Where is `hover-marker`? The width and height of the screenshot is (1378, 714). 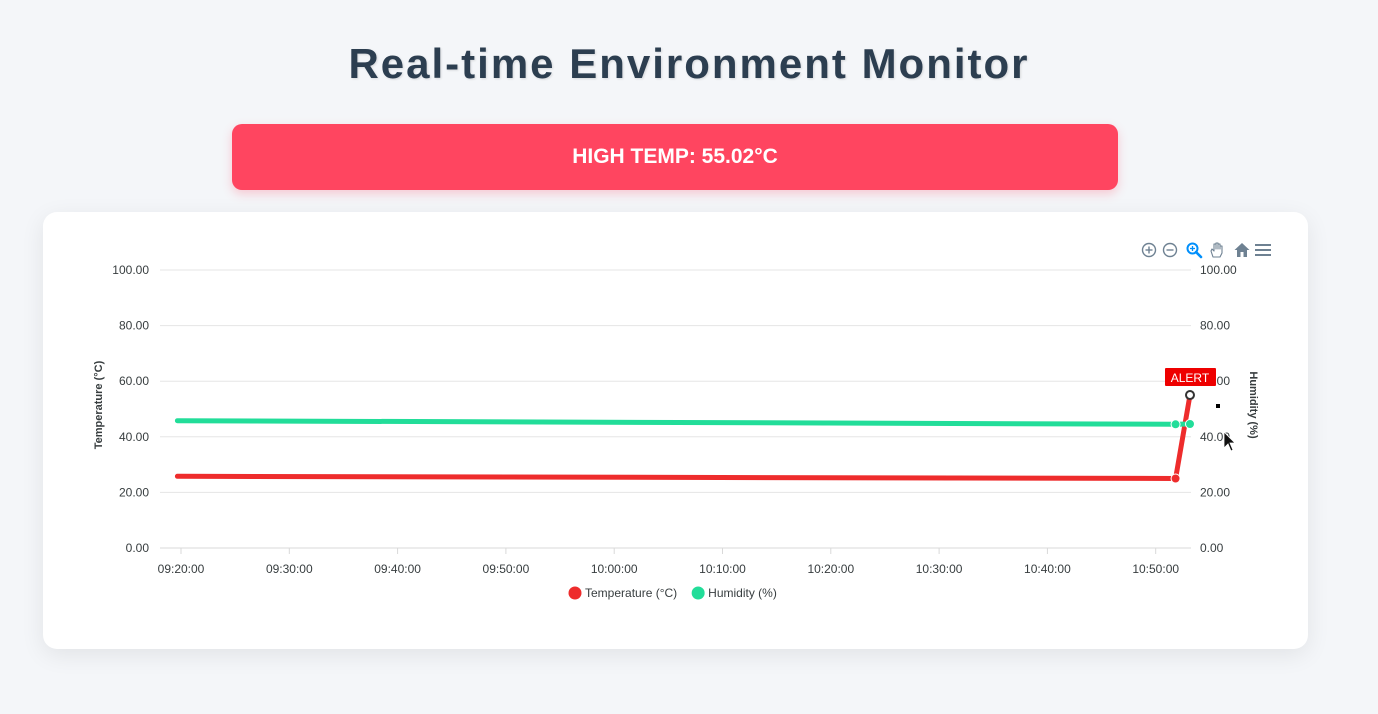
hover-marker is located at coordinates (1218, 406).